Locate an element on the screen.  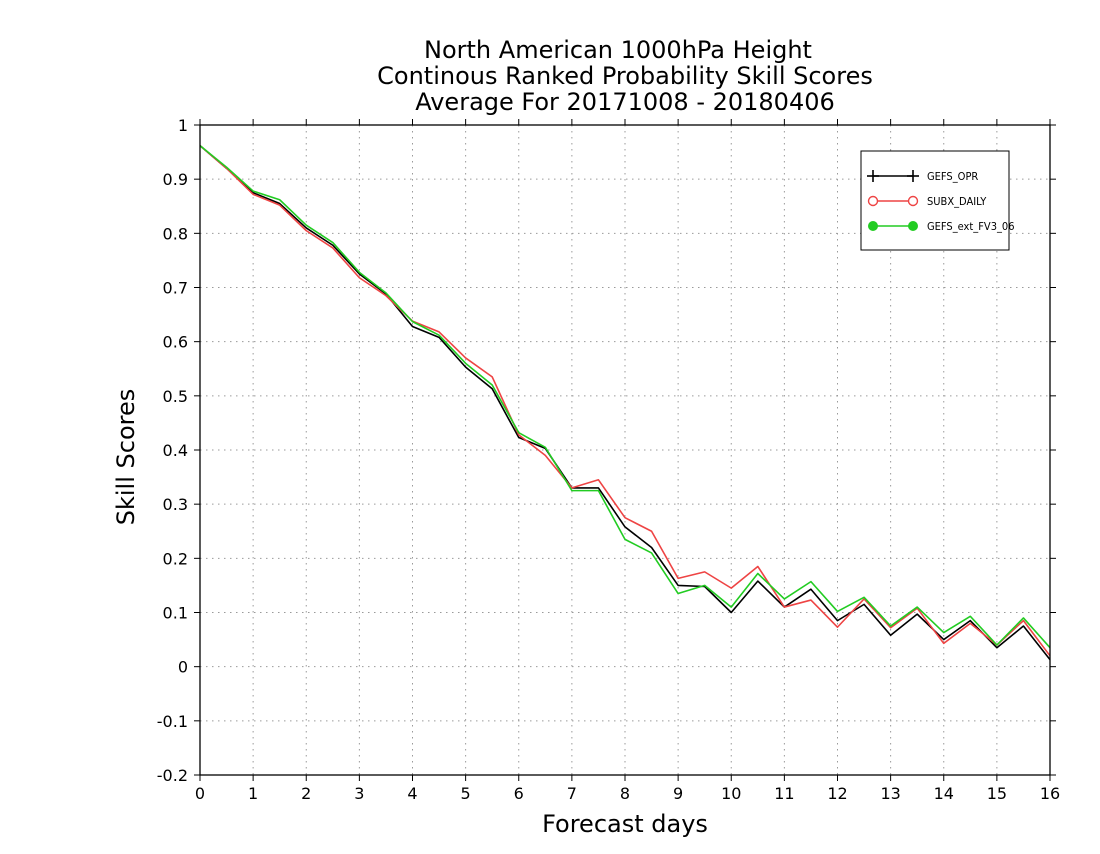
legend-item: GEFS_ext_FV3_06 is located at coordinates (941, 226).